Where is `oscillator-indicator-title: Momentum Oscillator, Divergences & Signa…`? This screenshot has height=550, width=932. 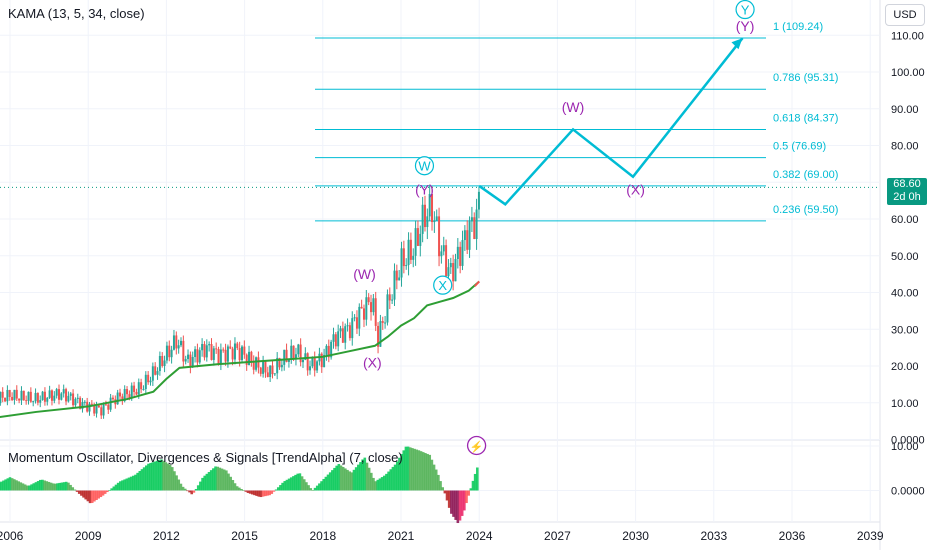 oscillator-indicator-title: Momentum Oscillator, Divergences & Signa… is located at coordinates (205, 457).